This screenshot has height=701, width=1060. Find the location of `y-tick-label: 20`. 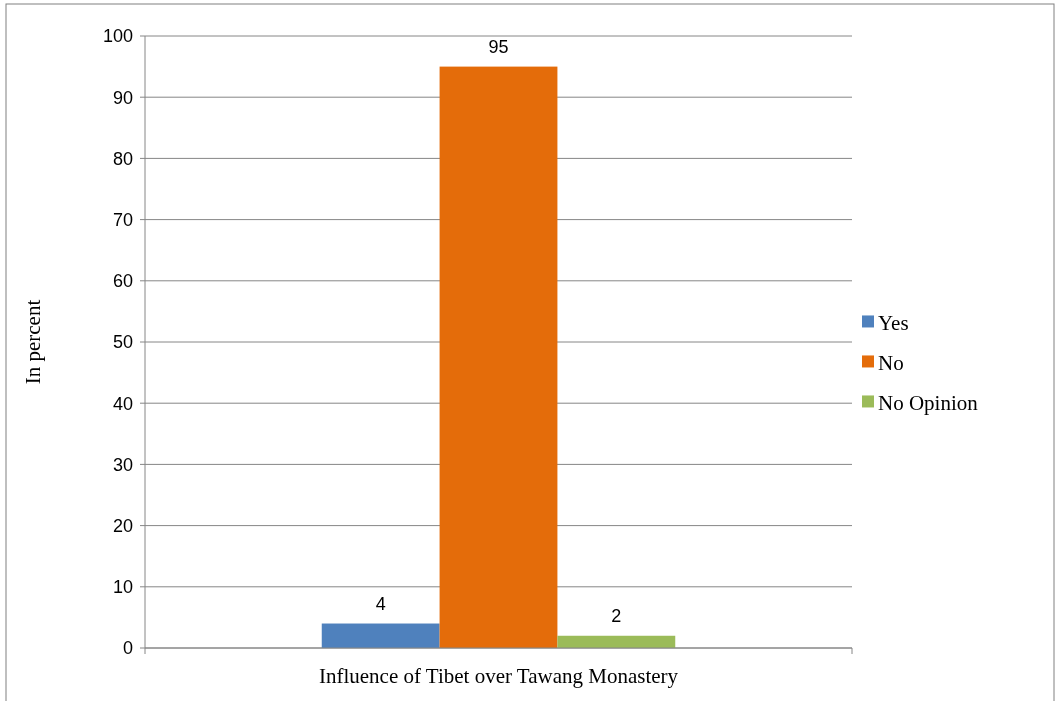

y-tick-label: 20 is located at coordinates (122, 525).